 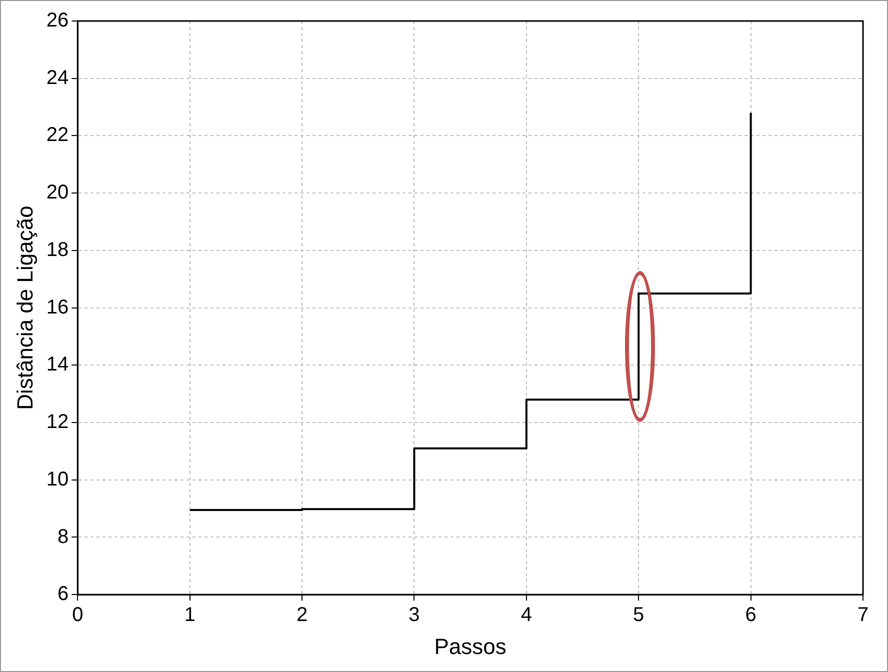 What do you see at coordinates (750, 615) in the screenshot?
I see `x-tick-label: 6` at bounding box center [750, 615].